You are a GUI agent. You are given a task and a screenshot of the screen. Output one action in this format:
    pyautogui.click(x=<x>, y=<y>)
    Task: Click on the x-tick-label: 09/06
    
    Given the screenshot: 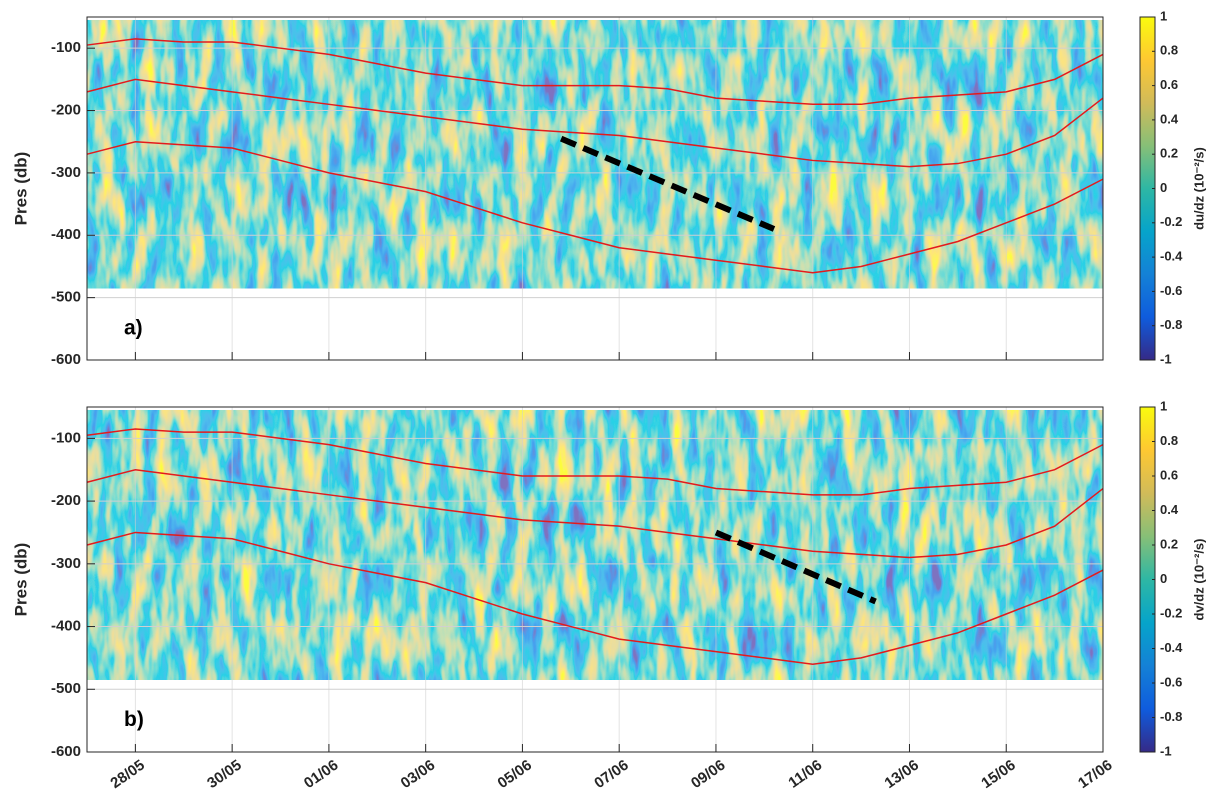 What is the action you would take?
    pyautogui.click(x=708, y=774)
    